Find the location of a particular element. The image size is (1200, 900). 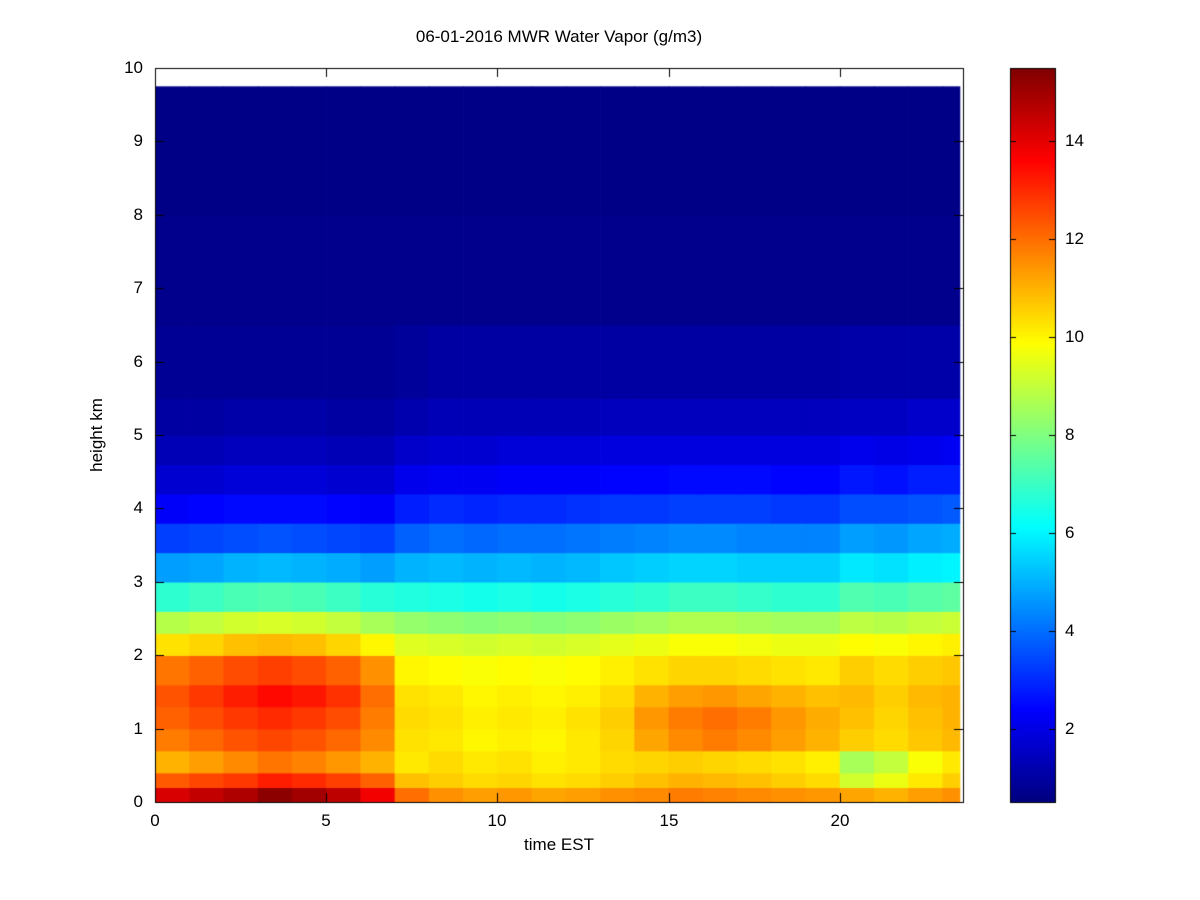

colorbar-tick-label: 6 is located at coordinates (1070, 532).